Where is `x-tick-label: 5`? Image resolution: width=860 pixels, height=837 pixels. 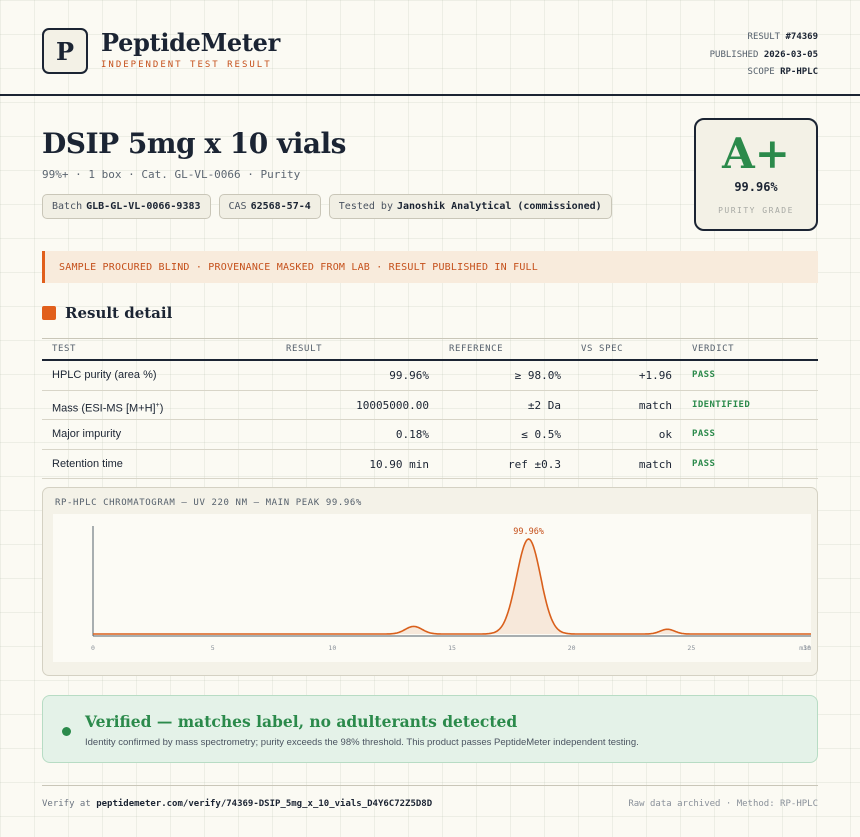 x-tick-label: 5 is located at coordinates (213, 648).